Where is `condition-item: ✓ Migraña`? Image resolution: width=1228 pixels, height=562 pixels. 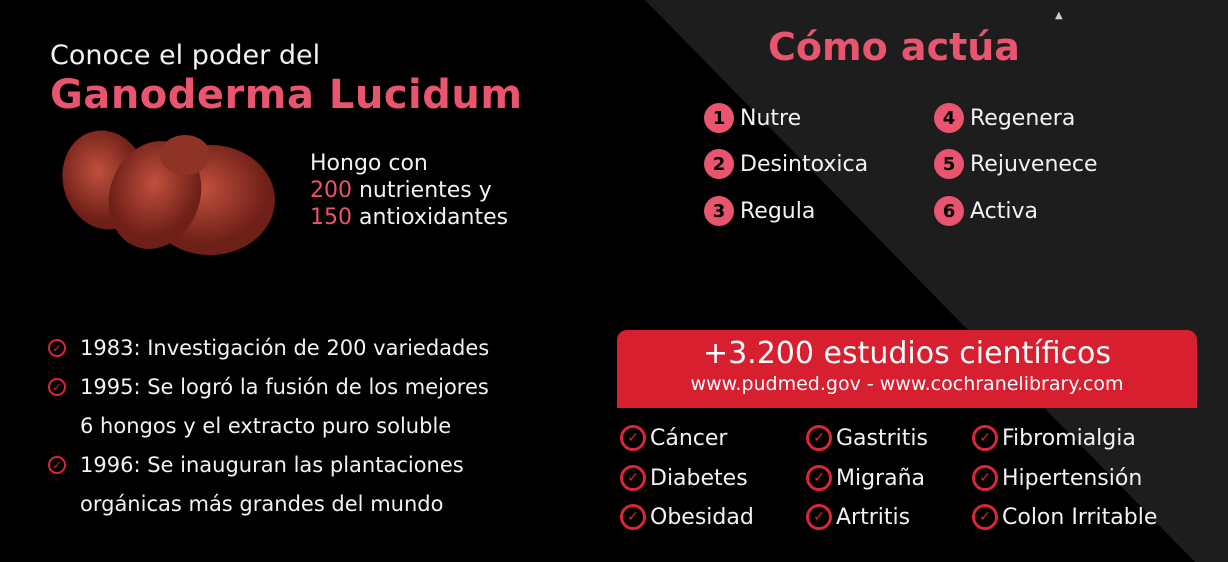
condition-item: ✓ Migraña is located at coordinates (865, 478).